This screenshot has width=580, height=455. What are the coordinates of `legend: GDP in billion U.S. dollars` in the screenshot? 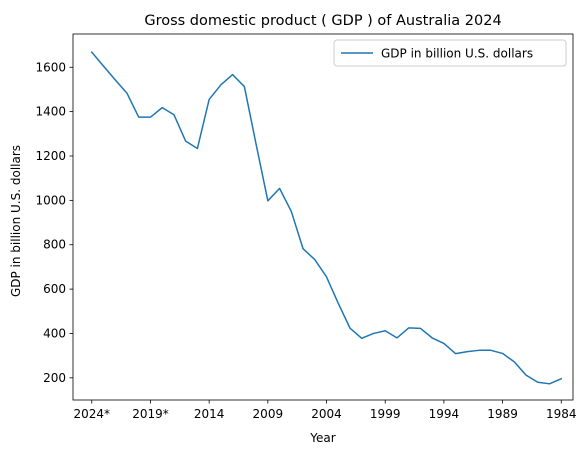 It's located at (450, 53).